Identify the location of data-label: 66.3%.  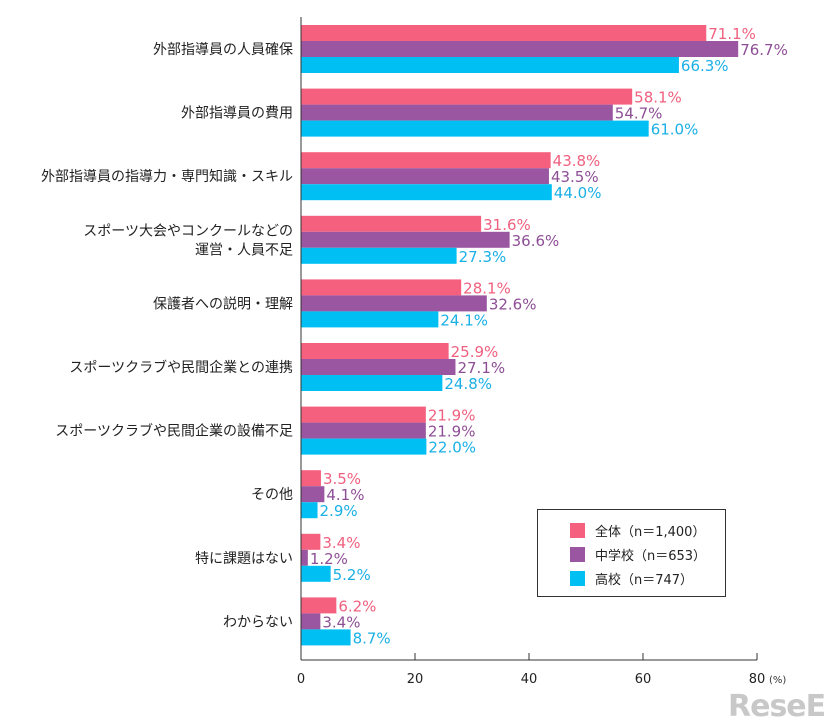
(705, 66).